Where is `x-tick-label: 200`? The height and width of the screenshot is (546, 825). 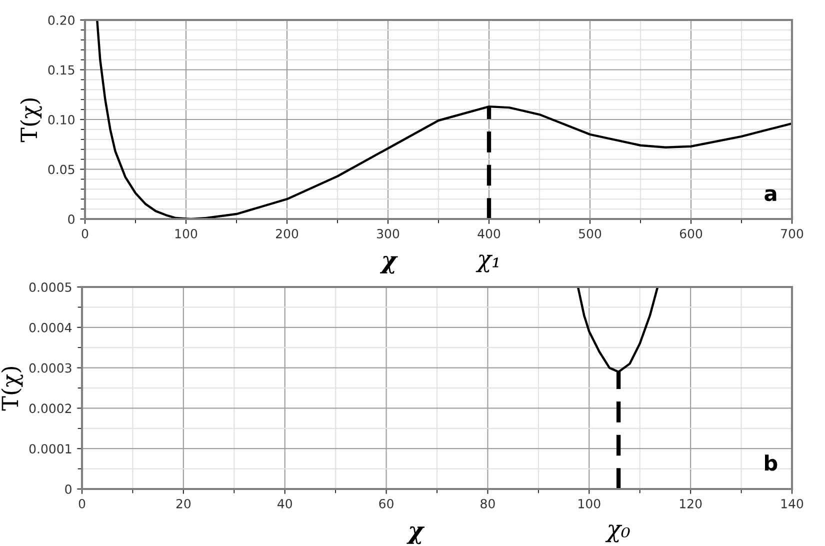 x-tick-label: 200 is located at coordinates (287, 233).